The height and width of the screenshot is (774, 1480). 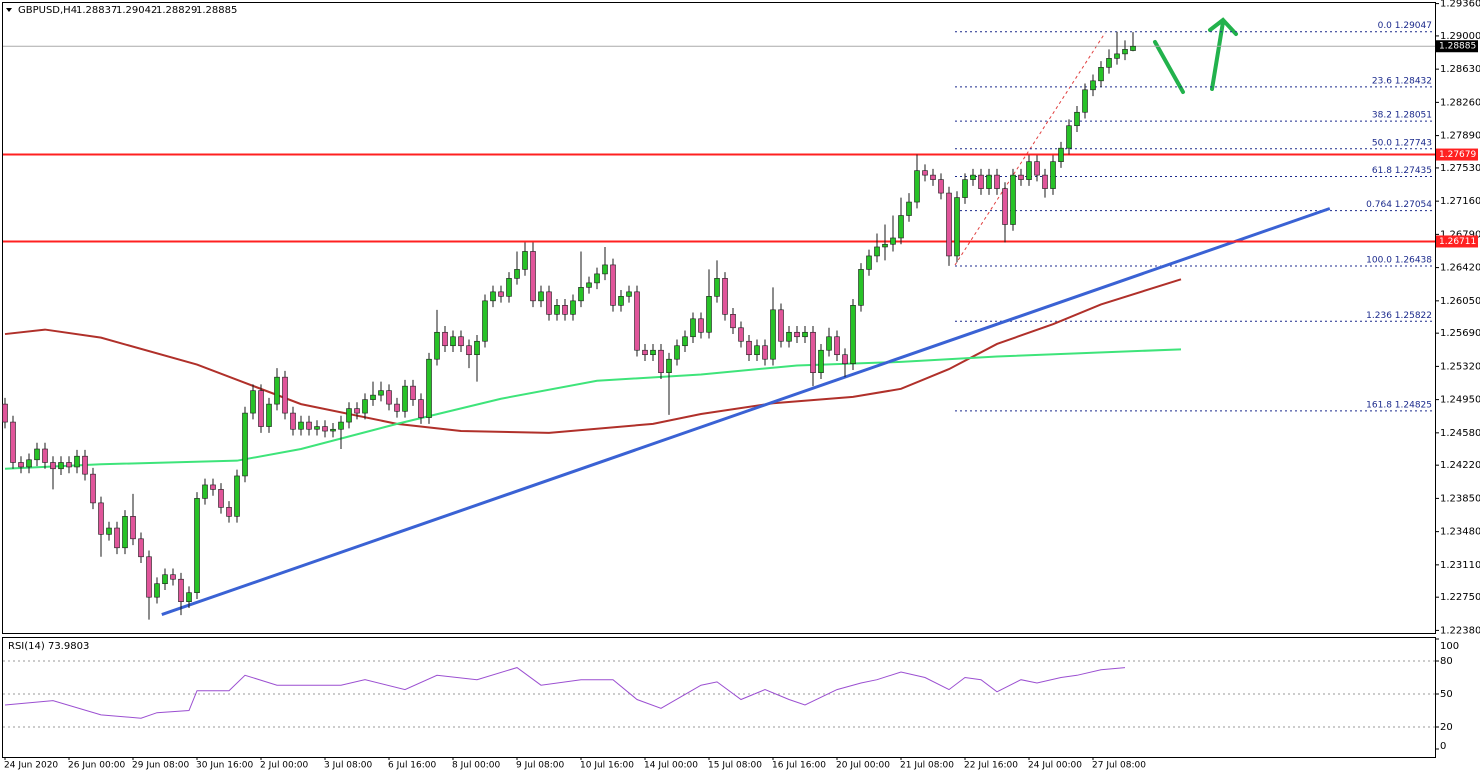 I want to click on y-tick-label: 1.25320, so click(x=1460, y=366).